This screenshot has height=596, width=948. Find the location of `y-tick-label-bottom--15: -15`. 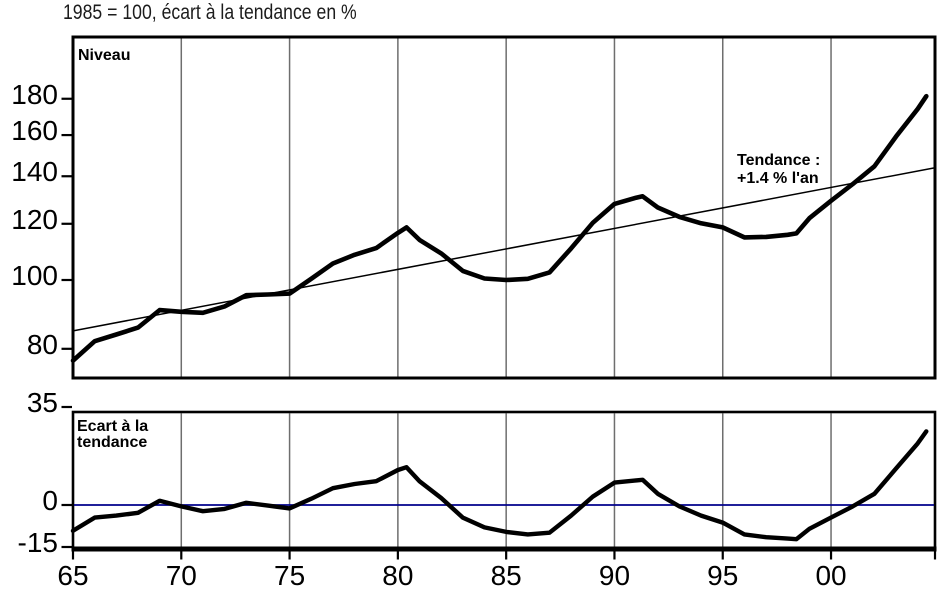

y-tick-label-bottom--15: -15 is located at coordinates (38, 542).